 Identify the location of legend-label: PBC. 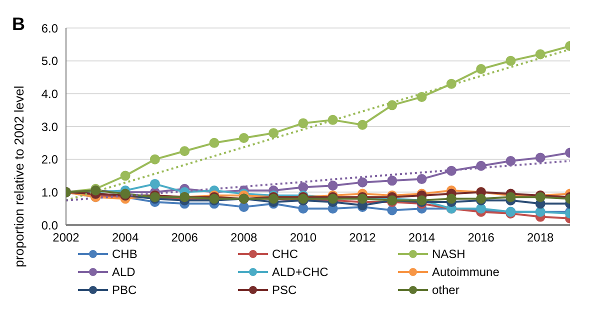
(124, 290).